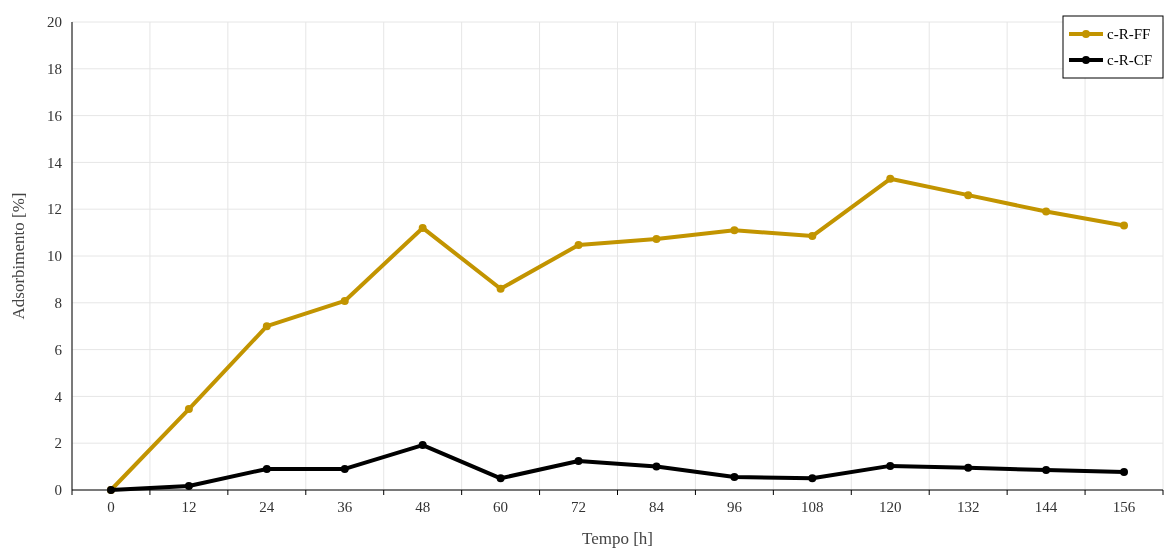 This screenshot has width=1175, height=554. Describe the element at coordinates (58, 443) in the screenshot. I see `y-tick-label: 2` at that location.